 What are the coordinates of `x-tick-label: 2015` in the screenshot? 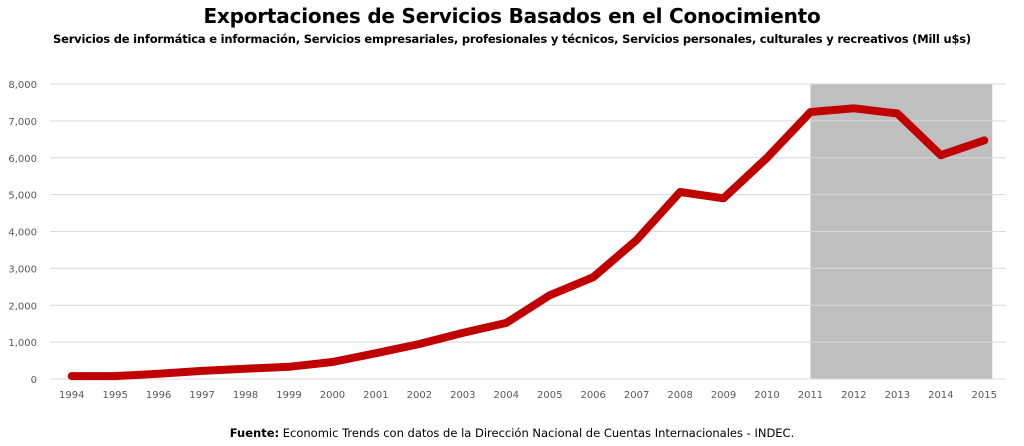 It's located at (984, 395).